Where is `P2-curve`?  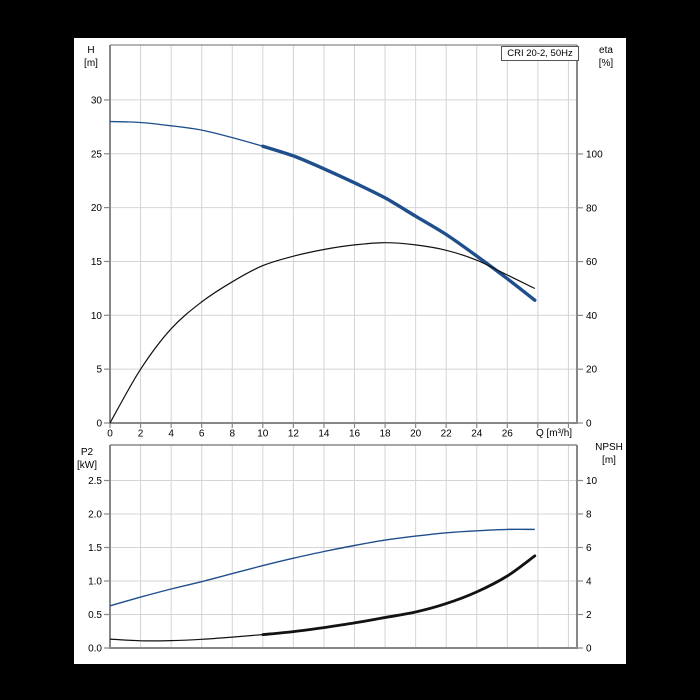 P2-curve is located at coordinates (322, 567).